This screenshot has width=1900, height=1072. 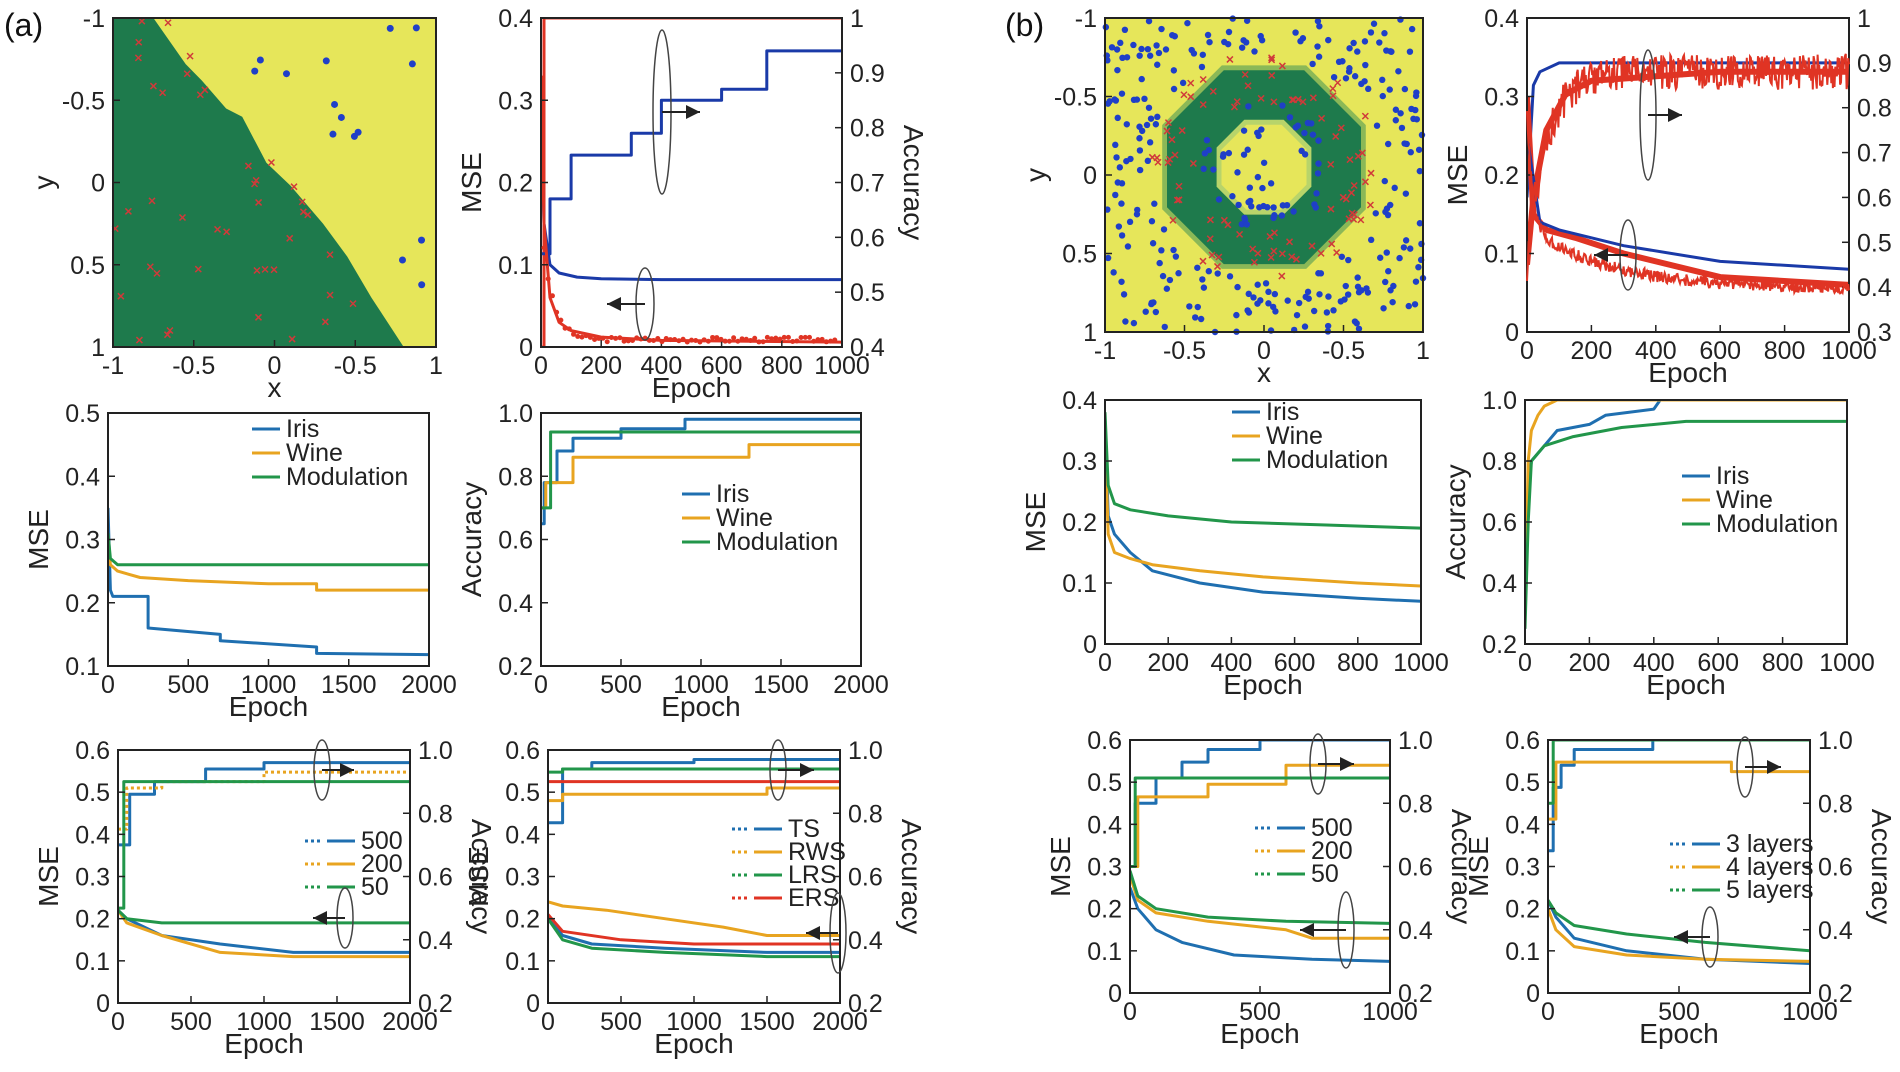 I want to click on b5-ytick-6: 0.6, so click(x=1104, y=741).